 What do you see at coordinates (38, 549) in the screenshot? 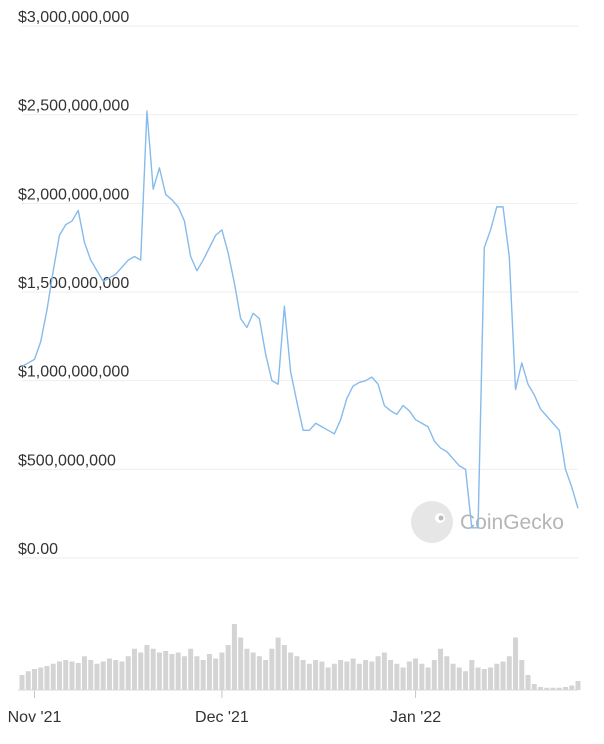
I see `y-tick-label: $0.00` at bounding box center [38, 549].